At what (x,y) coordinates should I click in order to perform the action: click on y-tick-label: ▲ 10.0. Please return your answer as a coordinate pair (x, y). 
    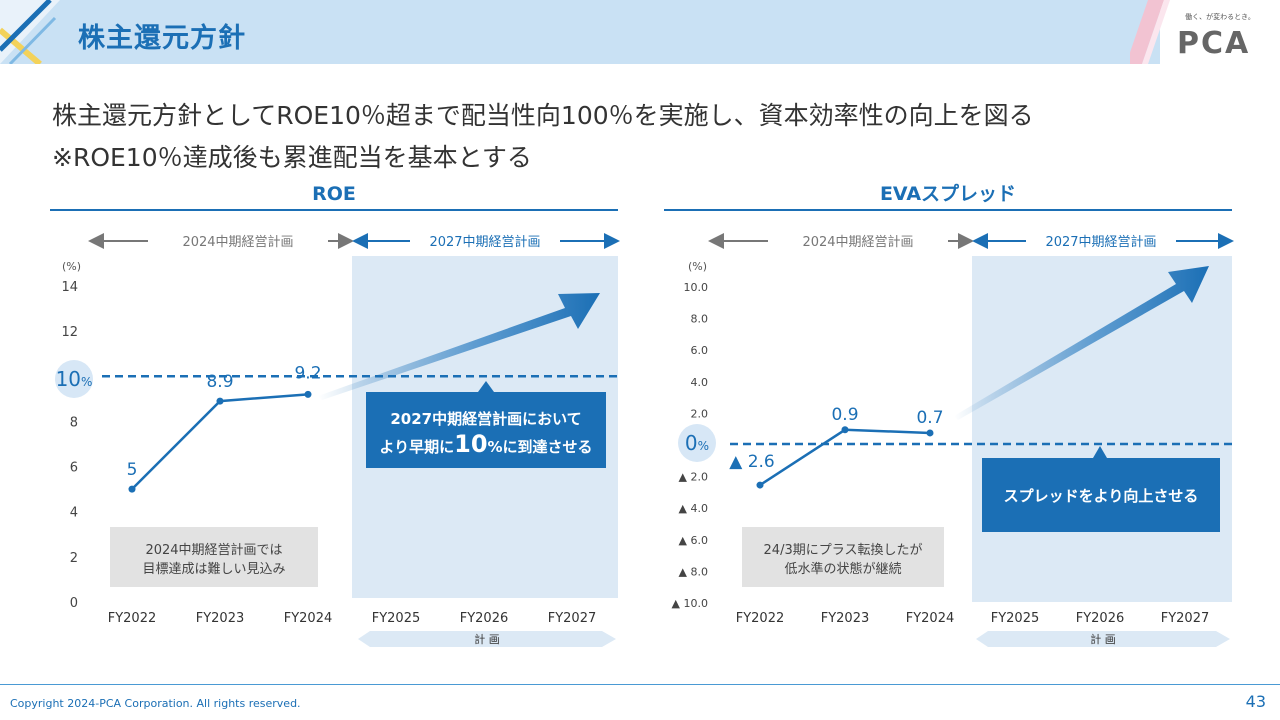
    Looking at the image, I should click on (690, 603).